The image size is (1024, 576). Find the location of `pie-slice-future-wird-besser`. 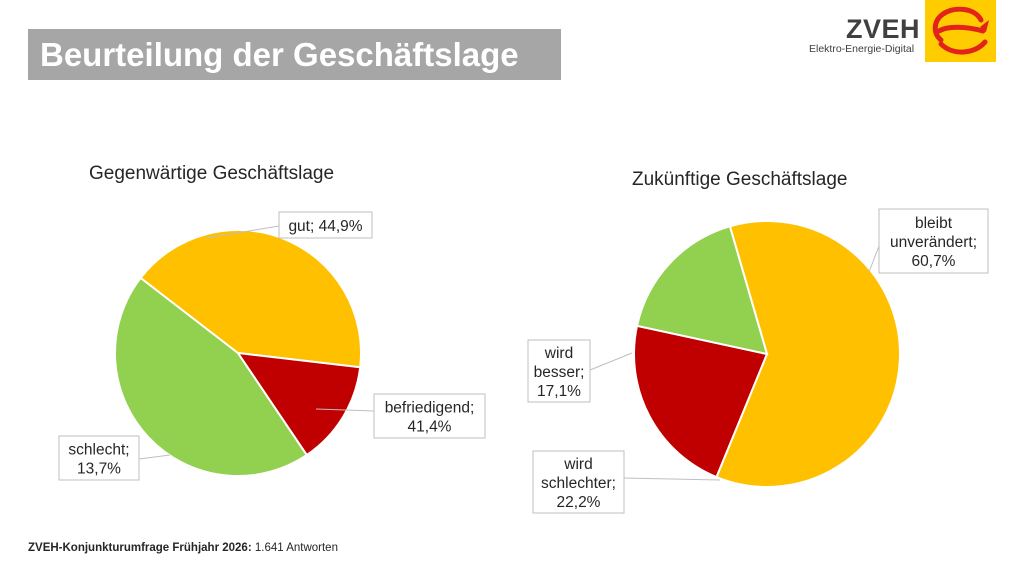

pie-slice-future-wird-besser is located at coordinates (702, 290).